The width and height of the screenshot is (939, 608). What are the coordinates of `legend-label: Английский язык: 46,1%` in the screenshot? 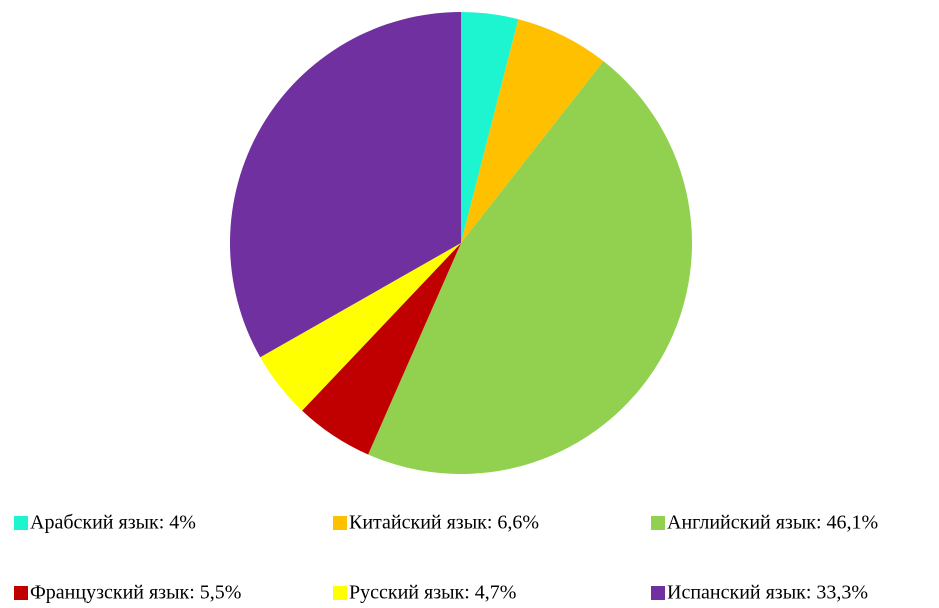 It's located at (772, 523).